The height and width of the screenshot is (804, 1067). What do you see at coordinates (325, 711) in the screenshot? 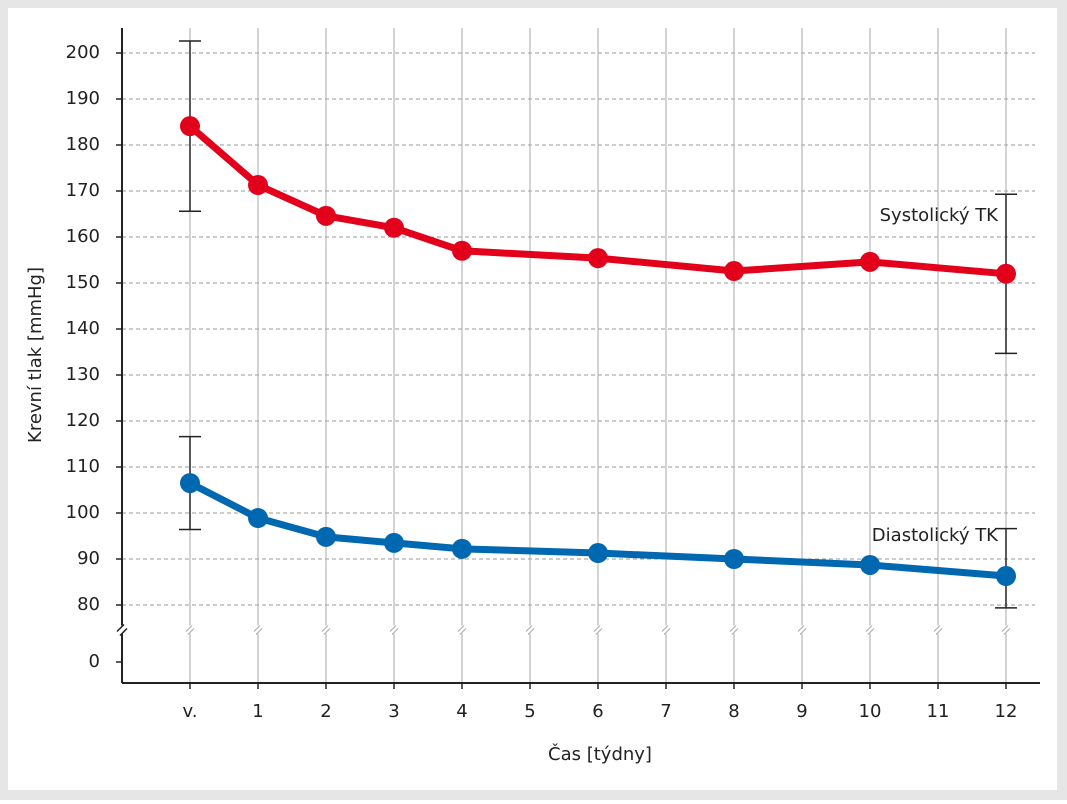
I see `x-tick-label: 2` at bounding box center [325, 711].